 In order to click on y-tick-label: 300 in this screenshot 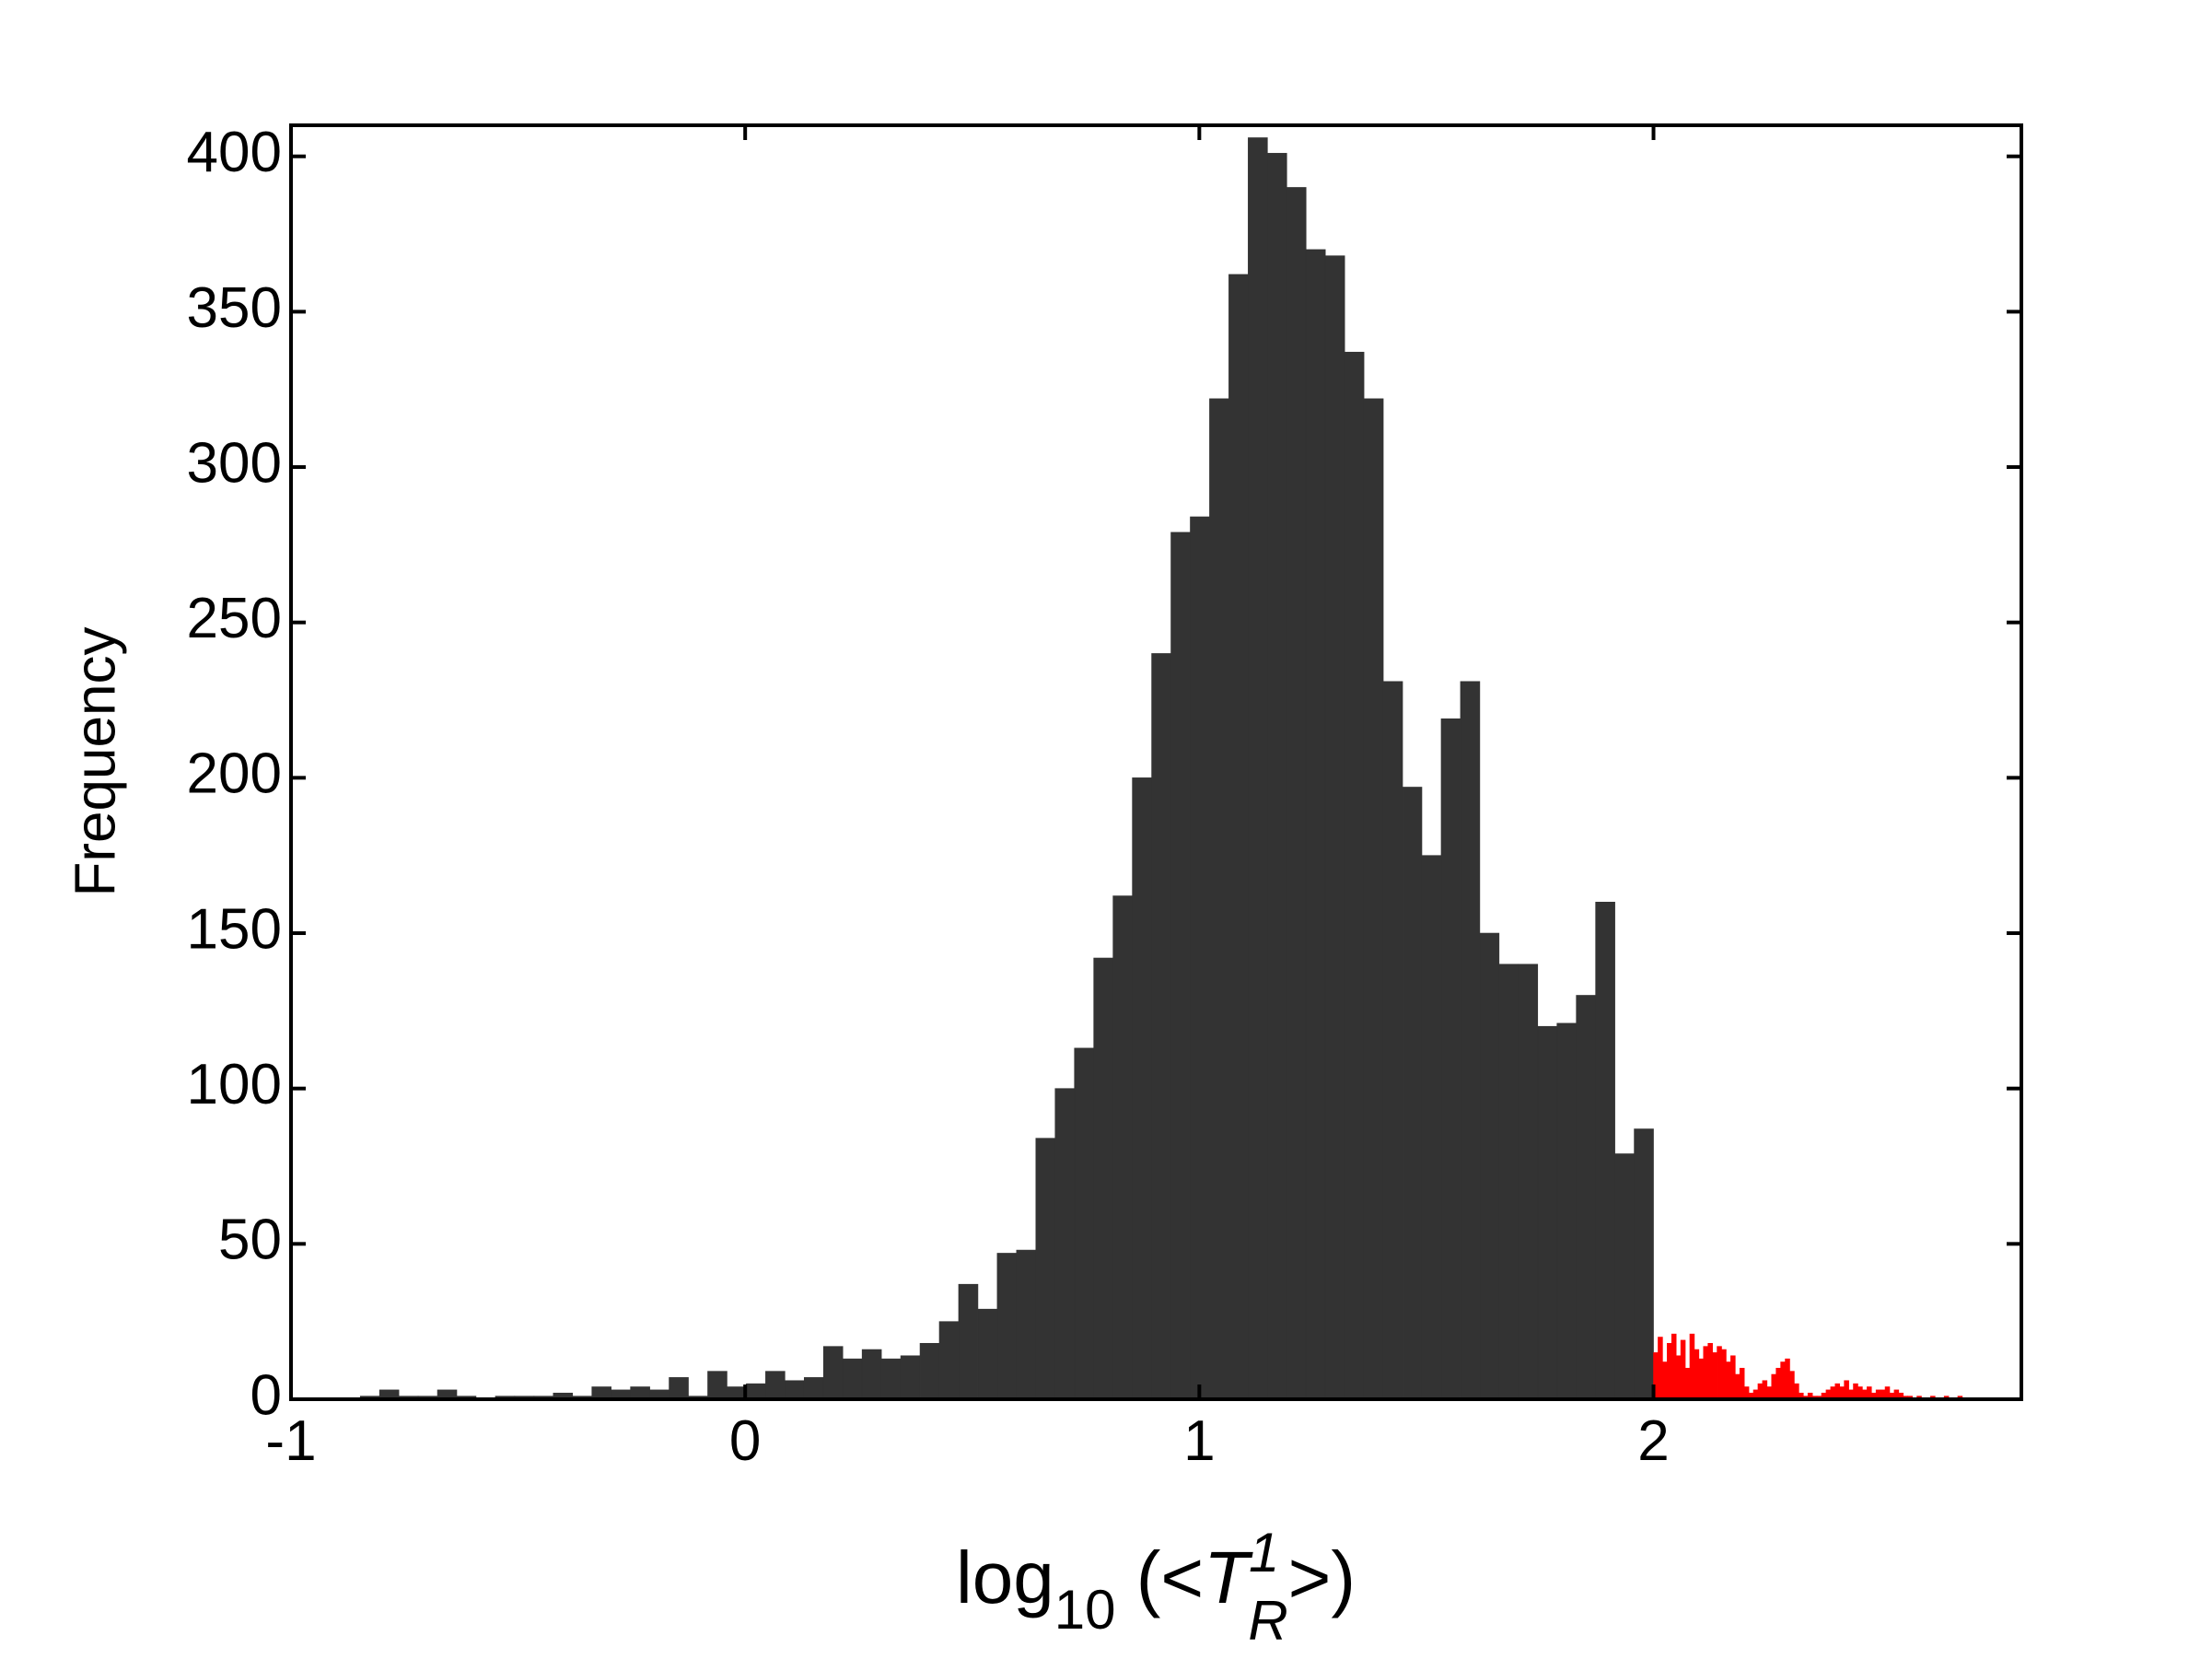, I will do `click(235, 463)`.